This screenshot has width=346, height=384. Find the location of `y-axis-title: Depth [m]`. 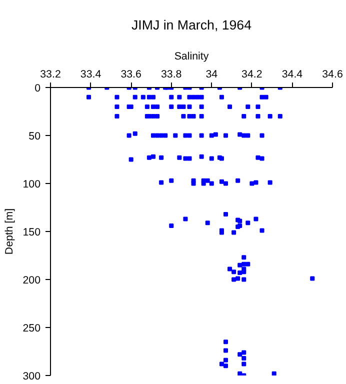

y-axis-title: Depth [m] is located at coordinates (10, 231).